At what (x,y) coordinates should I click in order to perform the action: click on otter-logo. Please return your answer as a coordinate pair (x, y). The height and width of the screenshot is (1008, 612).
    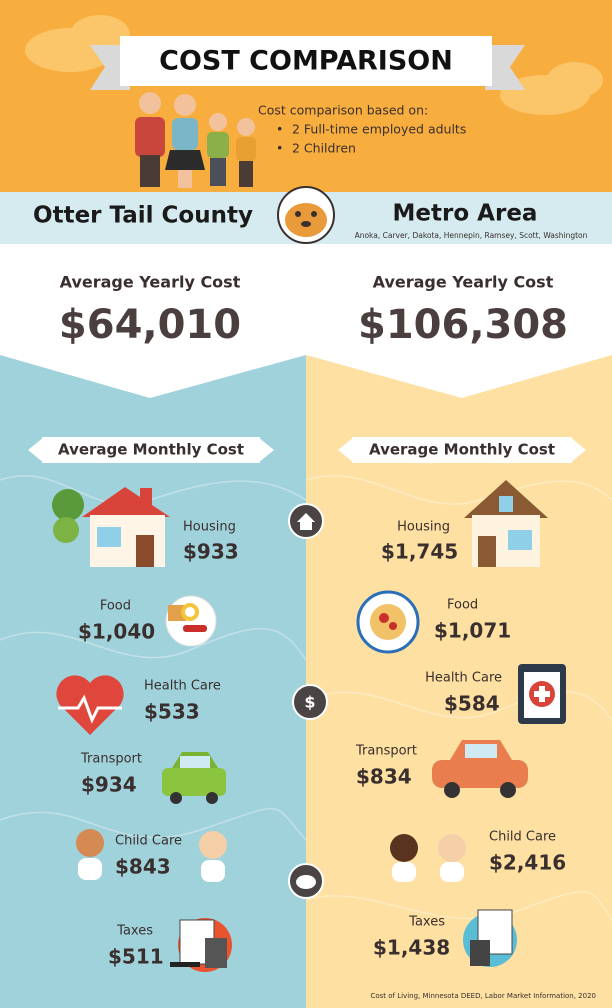
    Looking at the image, I should click on (306, 215).